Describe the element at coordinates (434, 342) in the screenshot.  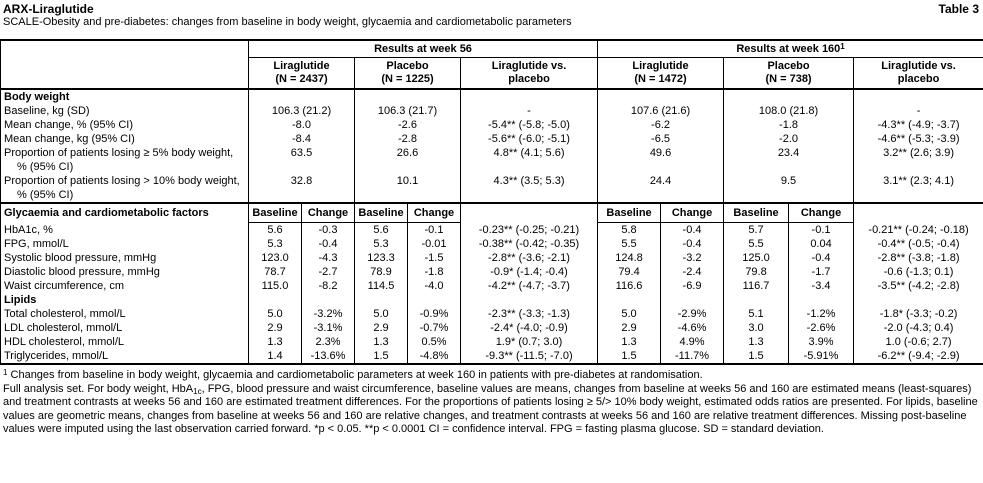
I see `value-cell: 0.5%` at that location.